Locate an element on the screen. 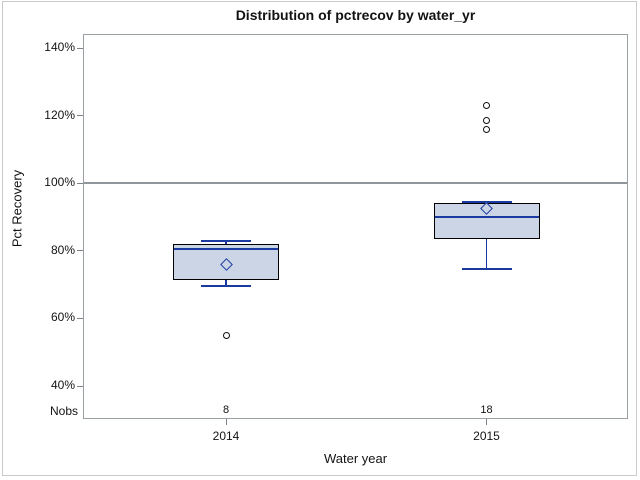 The image size is (640, 480). y-tick-label: 140% is located at coordinates (59, 47).